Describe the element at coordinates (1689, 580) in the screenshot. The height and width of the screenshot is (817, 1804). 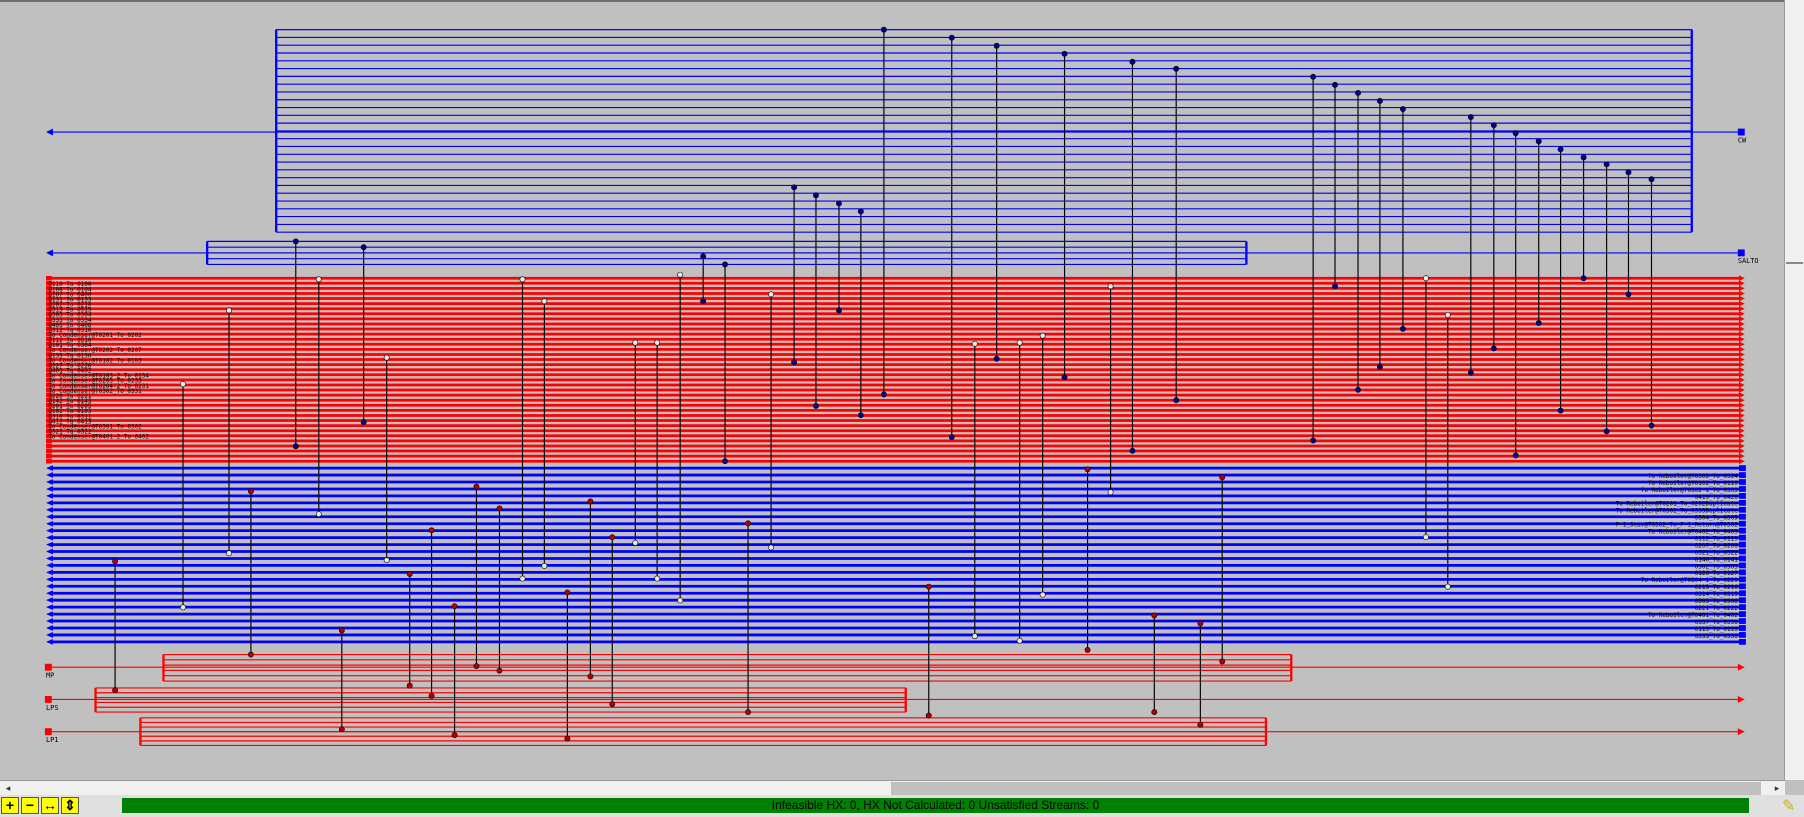
I see `cold-stream-label: To Reboiler@T0204-1_To_0229` at that location.